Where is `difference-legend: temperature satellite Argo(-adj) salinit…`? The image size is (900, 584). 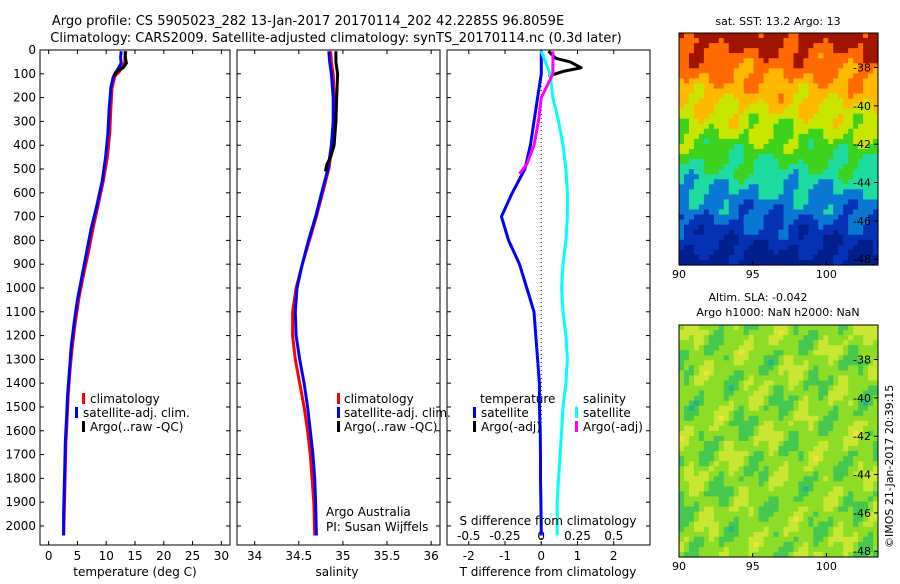
difference-legend: temperature satellite Argo(-adj) salinit… is located at coordinates (558, 413).